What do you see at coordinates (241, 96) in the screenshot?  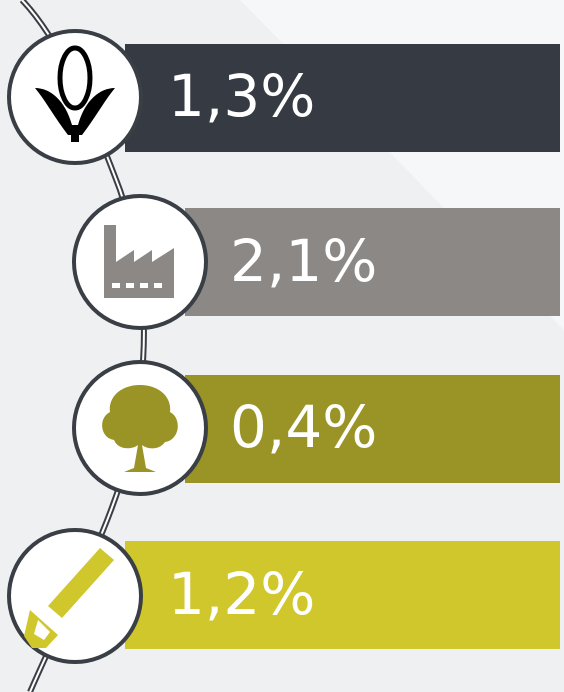 I see `bar-label: 1,3%` at bounding box center [241, 96].